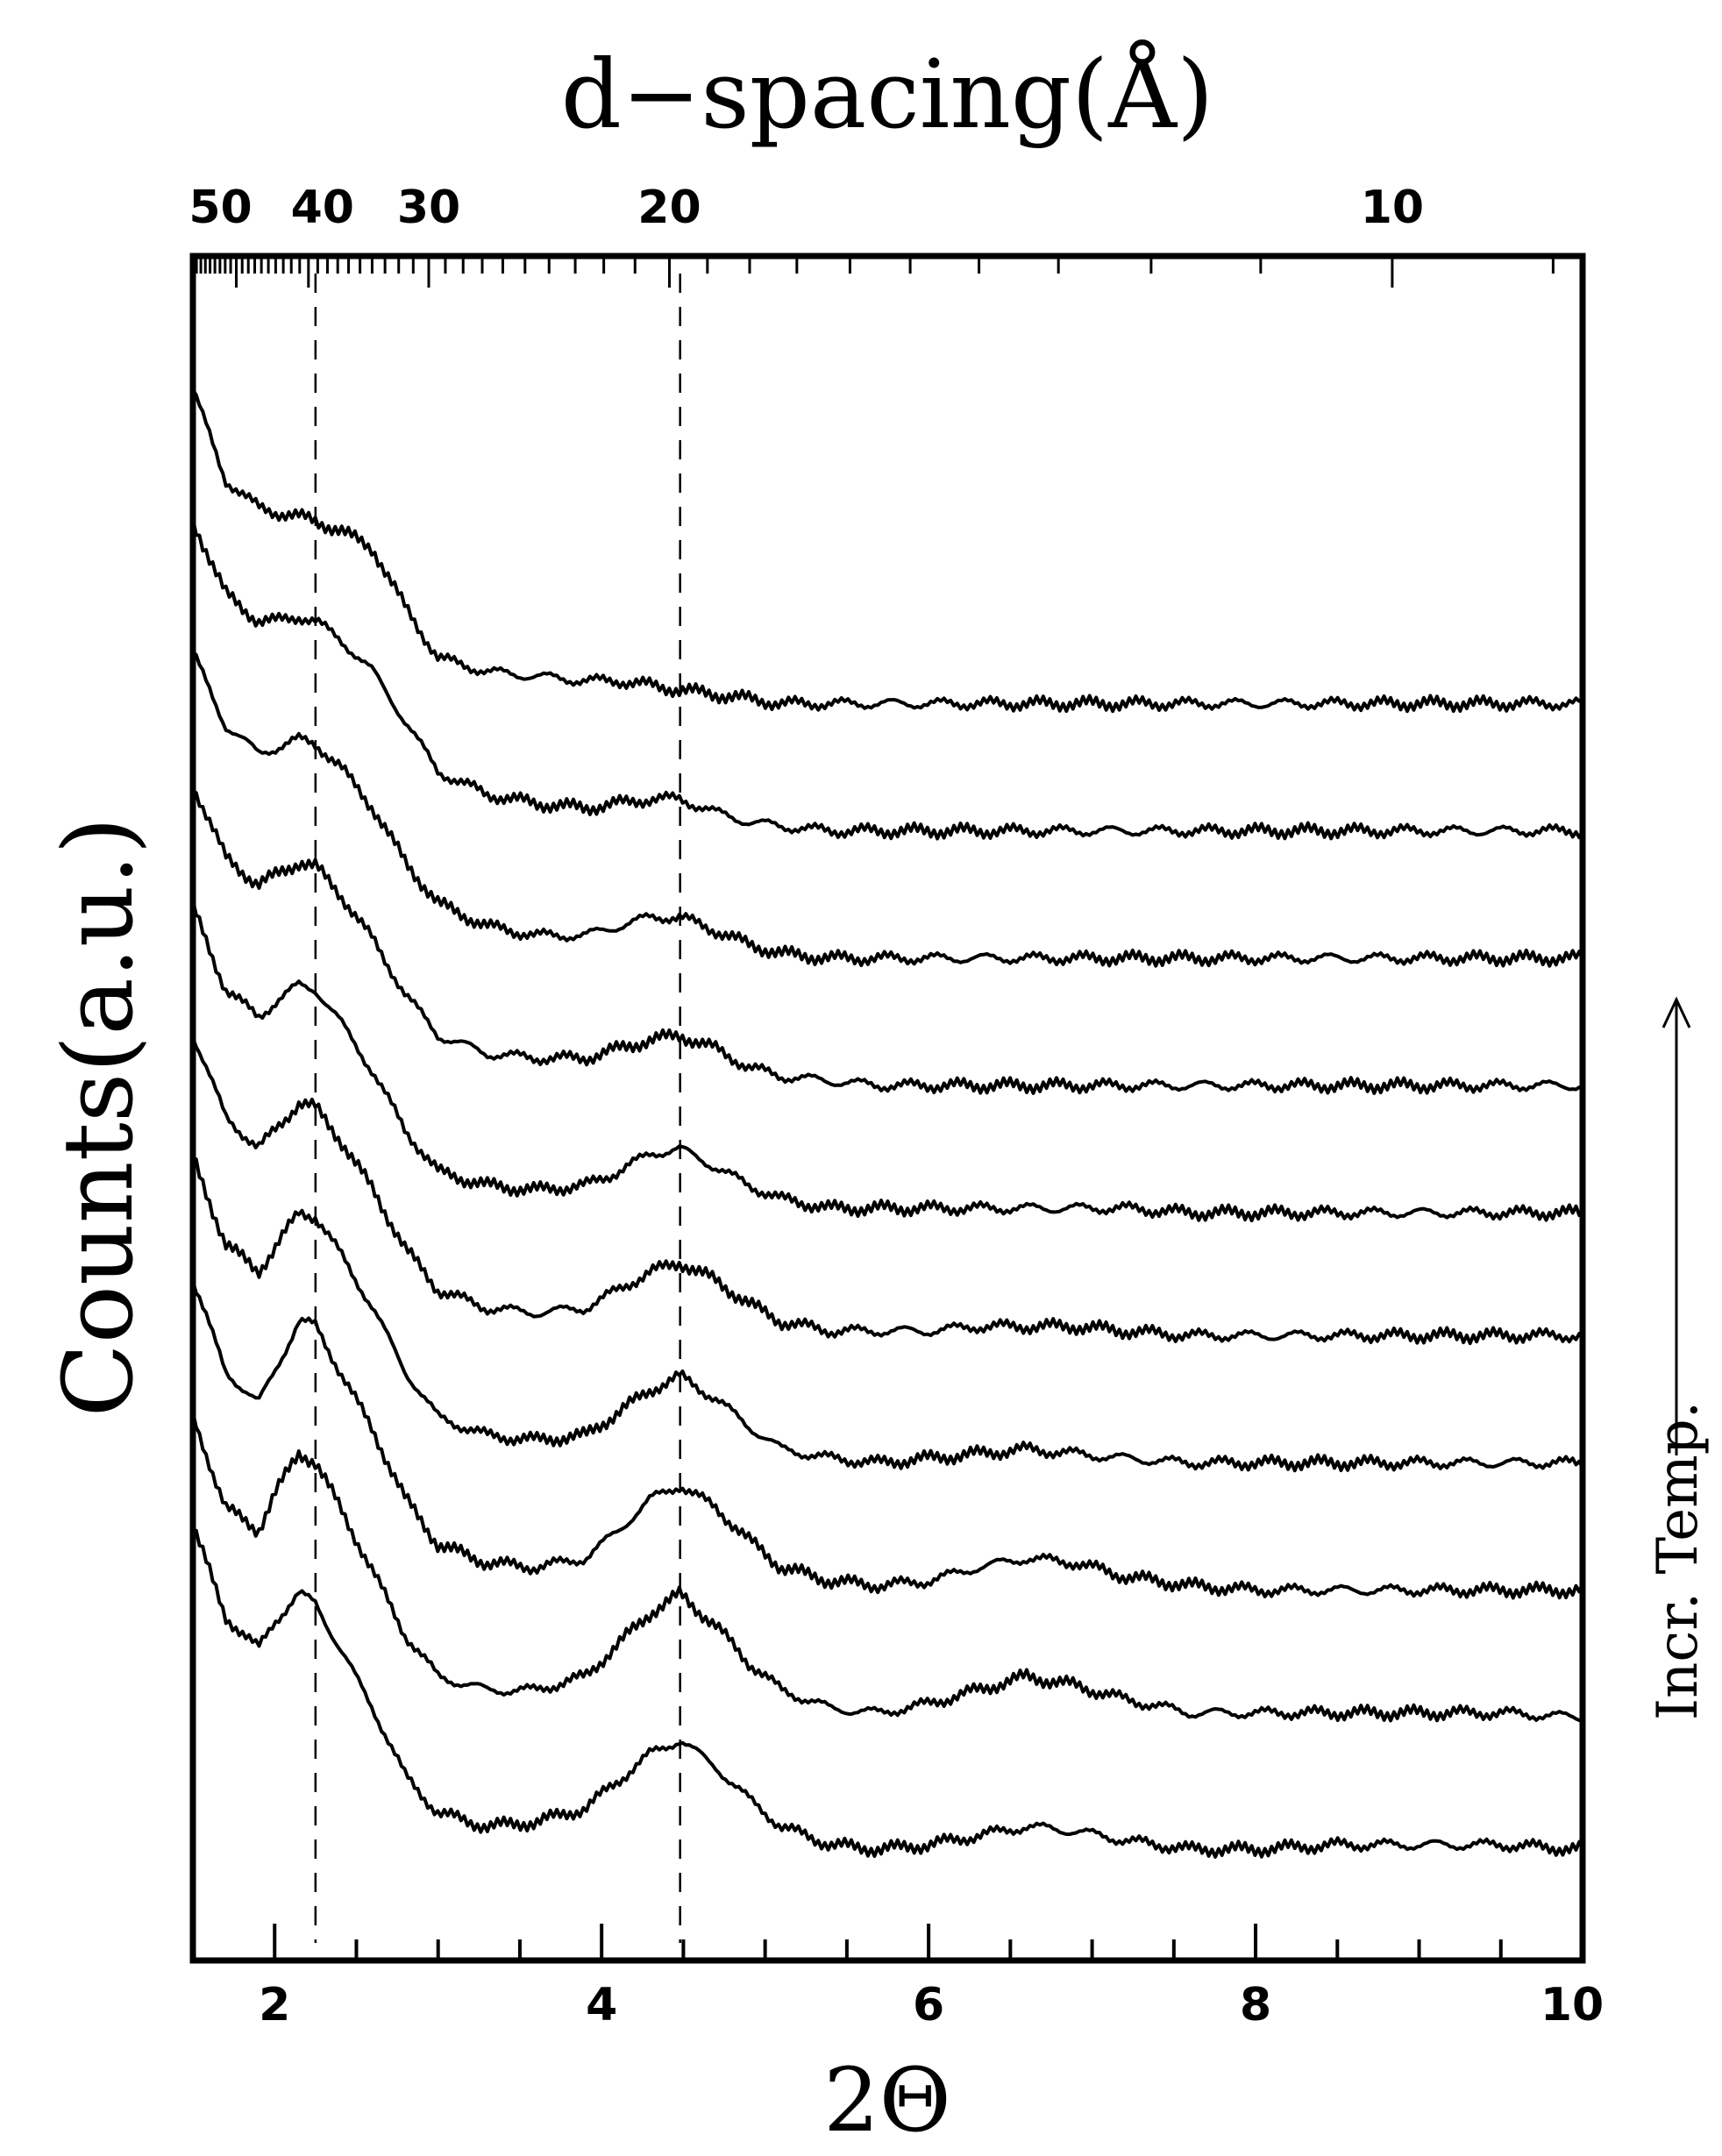 The width and height of the screenshot is (1722, 2156). Describe the element at coordinates (428, 207) in the screenshot. I see `top-tick-label: 30` at that location.